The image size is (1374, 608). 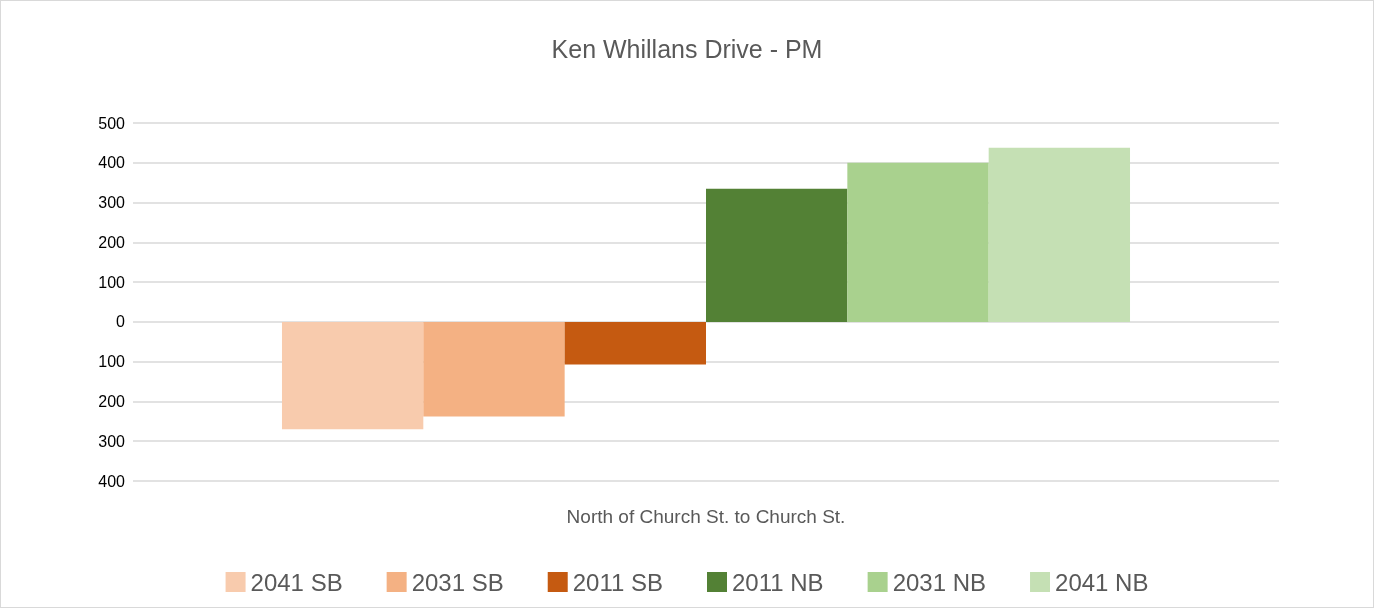 What do you see at coordinates (706, 516) in the screenshot?
I see `x-tick-label: North of Church St. to Church St.` at bounding box center [706, 516].